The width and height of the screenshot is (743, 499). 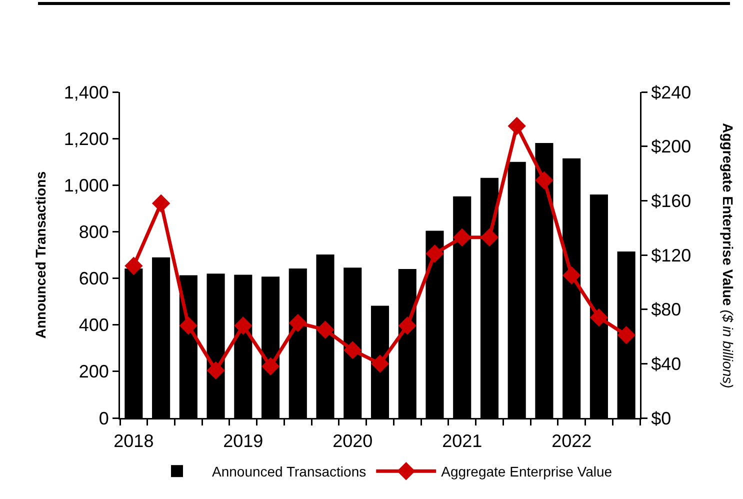 I want to click on y-tick-label: 800, so click(x=93, y=232).